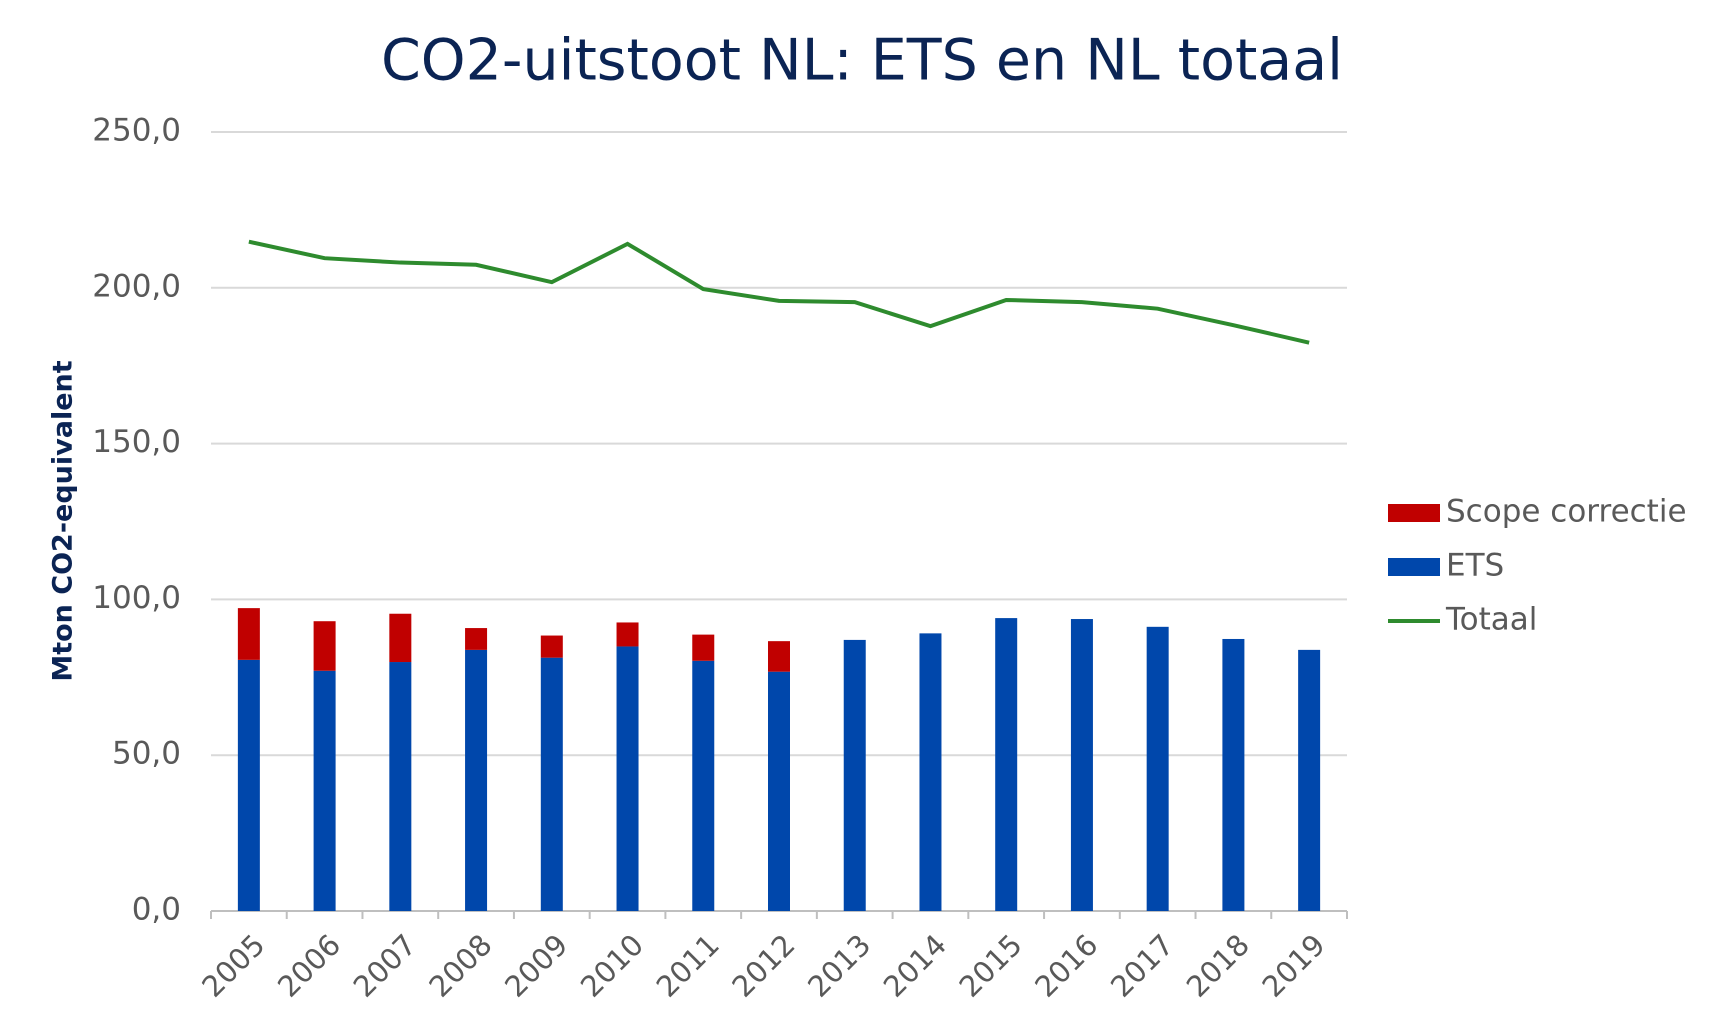 This screenshot has height=1030, width=1721. What do you see at coordinates (779, 292) in the screenshot?
I see `line` at bounding box center [779, 292].